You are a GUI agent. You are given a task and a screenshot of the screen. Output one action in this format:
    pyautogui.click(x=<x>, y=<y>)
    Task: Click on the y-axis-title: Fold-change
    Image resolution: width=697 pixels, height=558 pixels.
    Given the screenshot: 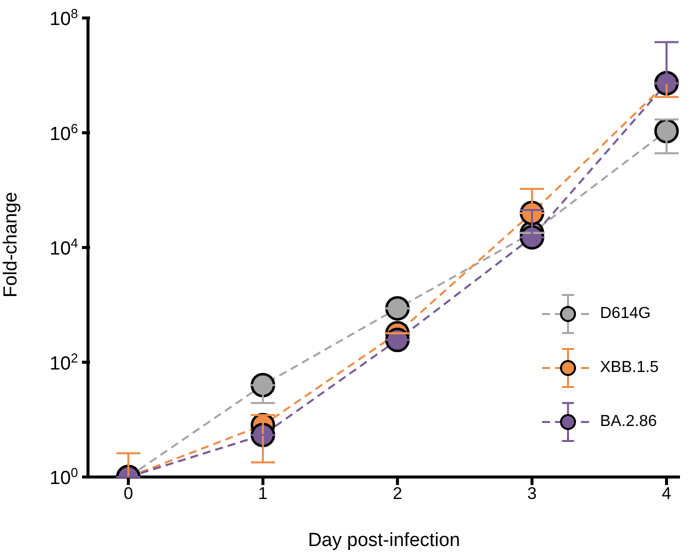 What is the action you would take?
    pyautogui.click(x=11, y=245)
    